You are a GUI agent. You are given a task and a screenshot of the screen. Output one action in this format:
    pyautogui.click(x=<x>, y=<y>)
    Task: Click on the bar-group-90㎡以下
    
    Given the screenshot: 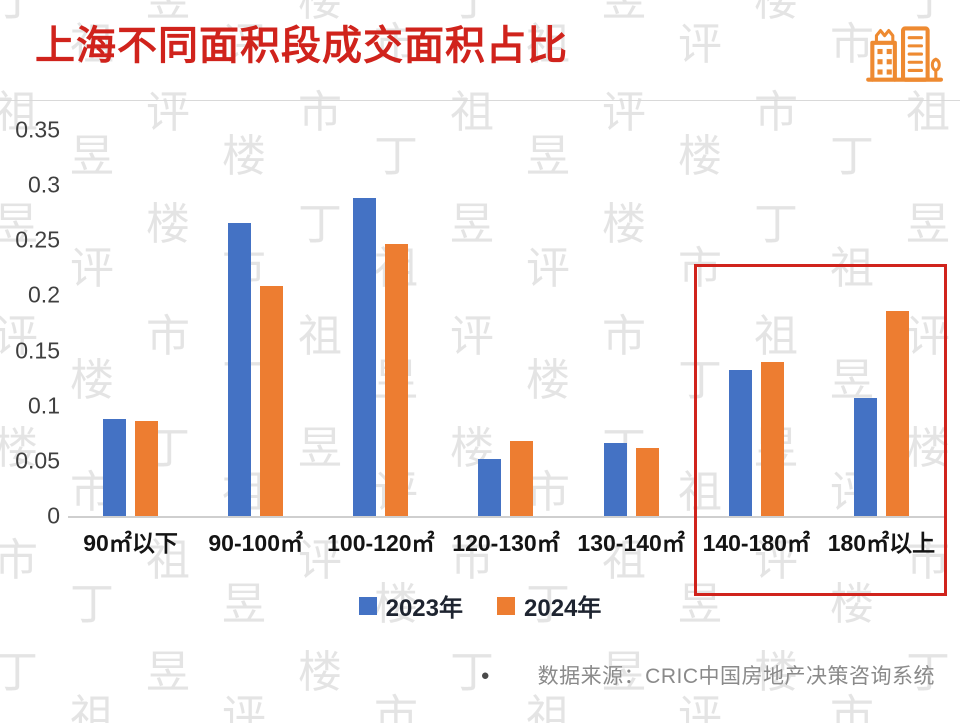 What is the action you would take?
    pyautogui.click(x=130, y=323)
    